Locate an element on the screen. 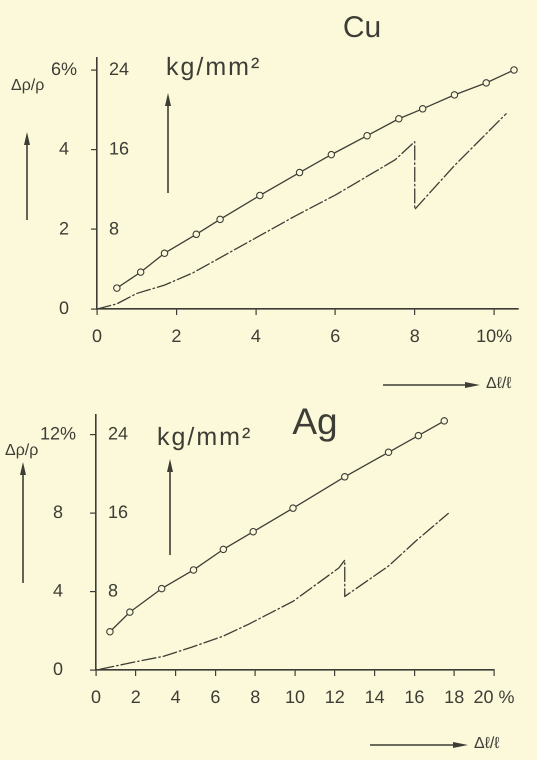 The image size is (537, 760). chart-title: Ag is located at coordinates (315, 421).